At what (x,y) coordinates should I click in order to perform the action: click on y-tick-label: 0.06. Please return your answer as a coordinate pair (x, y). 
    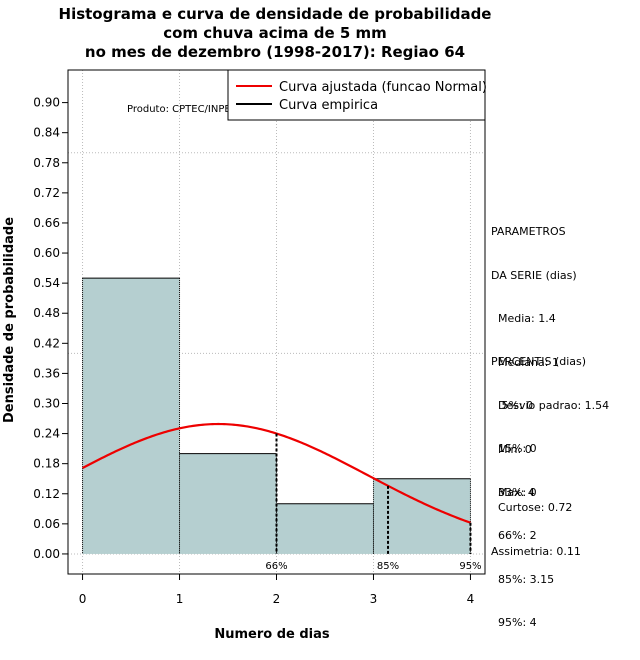
    Looking at the image, I should click on (46, 524).